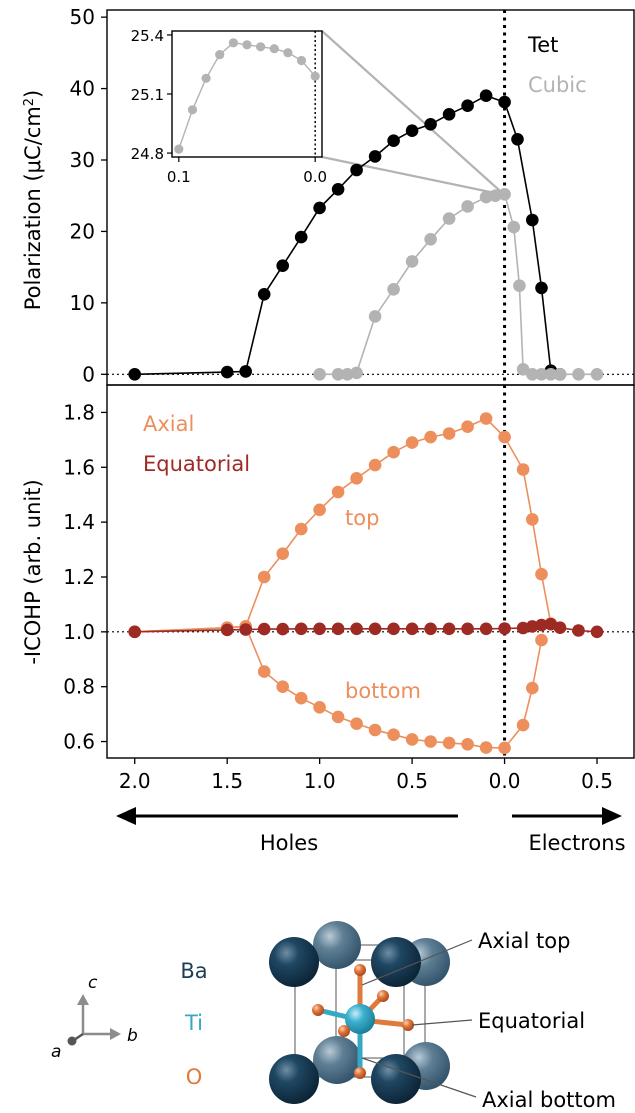 The width and height of the screenshot is (635, 1113). I want to click on holes-label: Holes, so click(289, 843).